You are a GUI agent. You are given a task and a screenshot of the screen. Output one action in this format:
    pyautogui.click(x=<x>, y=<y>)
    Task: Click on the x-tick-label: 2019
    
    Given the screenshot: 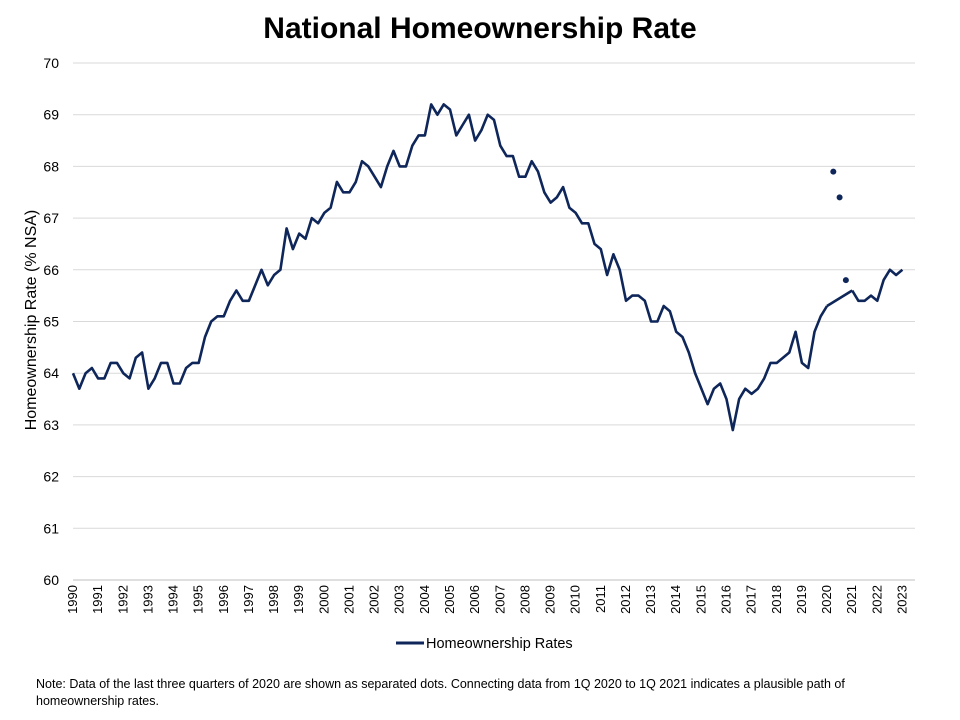 What is the action you would take?
    pyautogui.click(x=801, y=599)
    